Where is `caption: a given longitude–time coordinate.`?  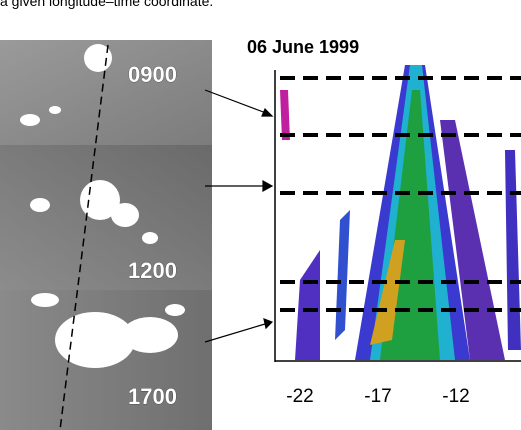 caption: a given longitude–time coordinate. is located at coordinates (106, 4).